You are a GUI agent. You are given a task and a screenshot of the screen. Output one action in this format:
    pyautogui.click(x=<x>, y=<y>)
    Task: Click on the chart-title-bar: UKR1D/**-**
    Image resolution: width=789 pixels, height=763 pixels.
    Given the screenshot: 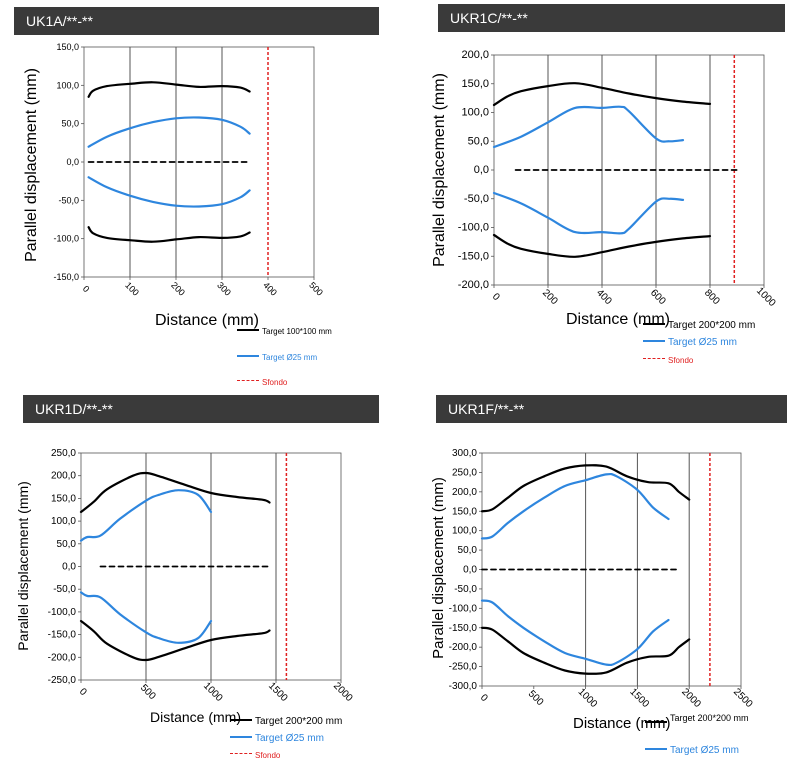 What is the action you would take?
    pyautogui.click(x=201, y=409)
    